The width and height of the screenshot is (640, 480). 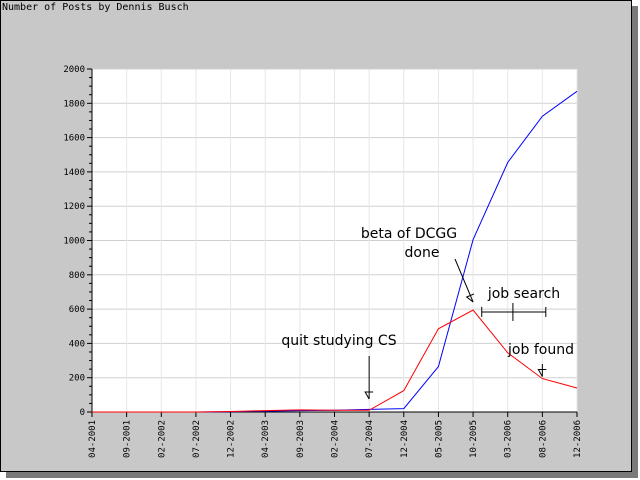 What do you see at coordinates (322, 475) in the screenshot?
I see `frame-shadow-bottom` at bounding box center [322, 475].